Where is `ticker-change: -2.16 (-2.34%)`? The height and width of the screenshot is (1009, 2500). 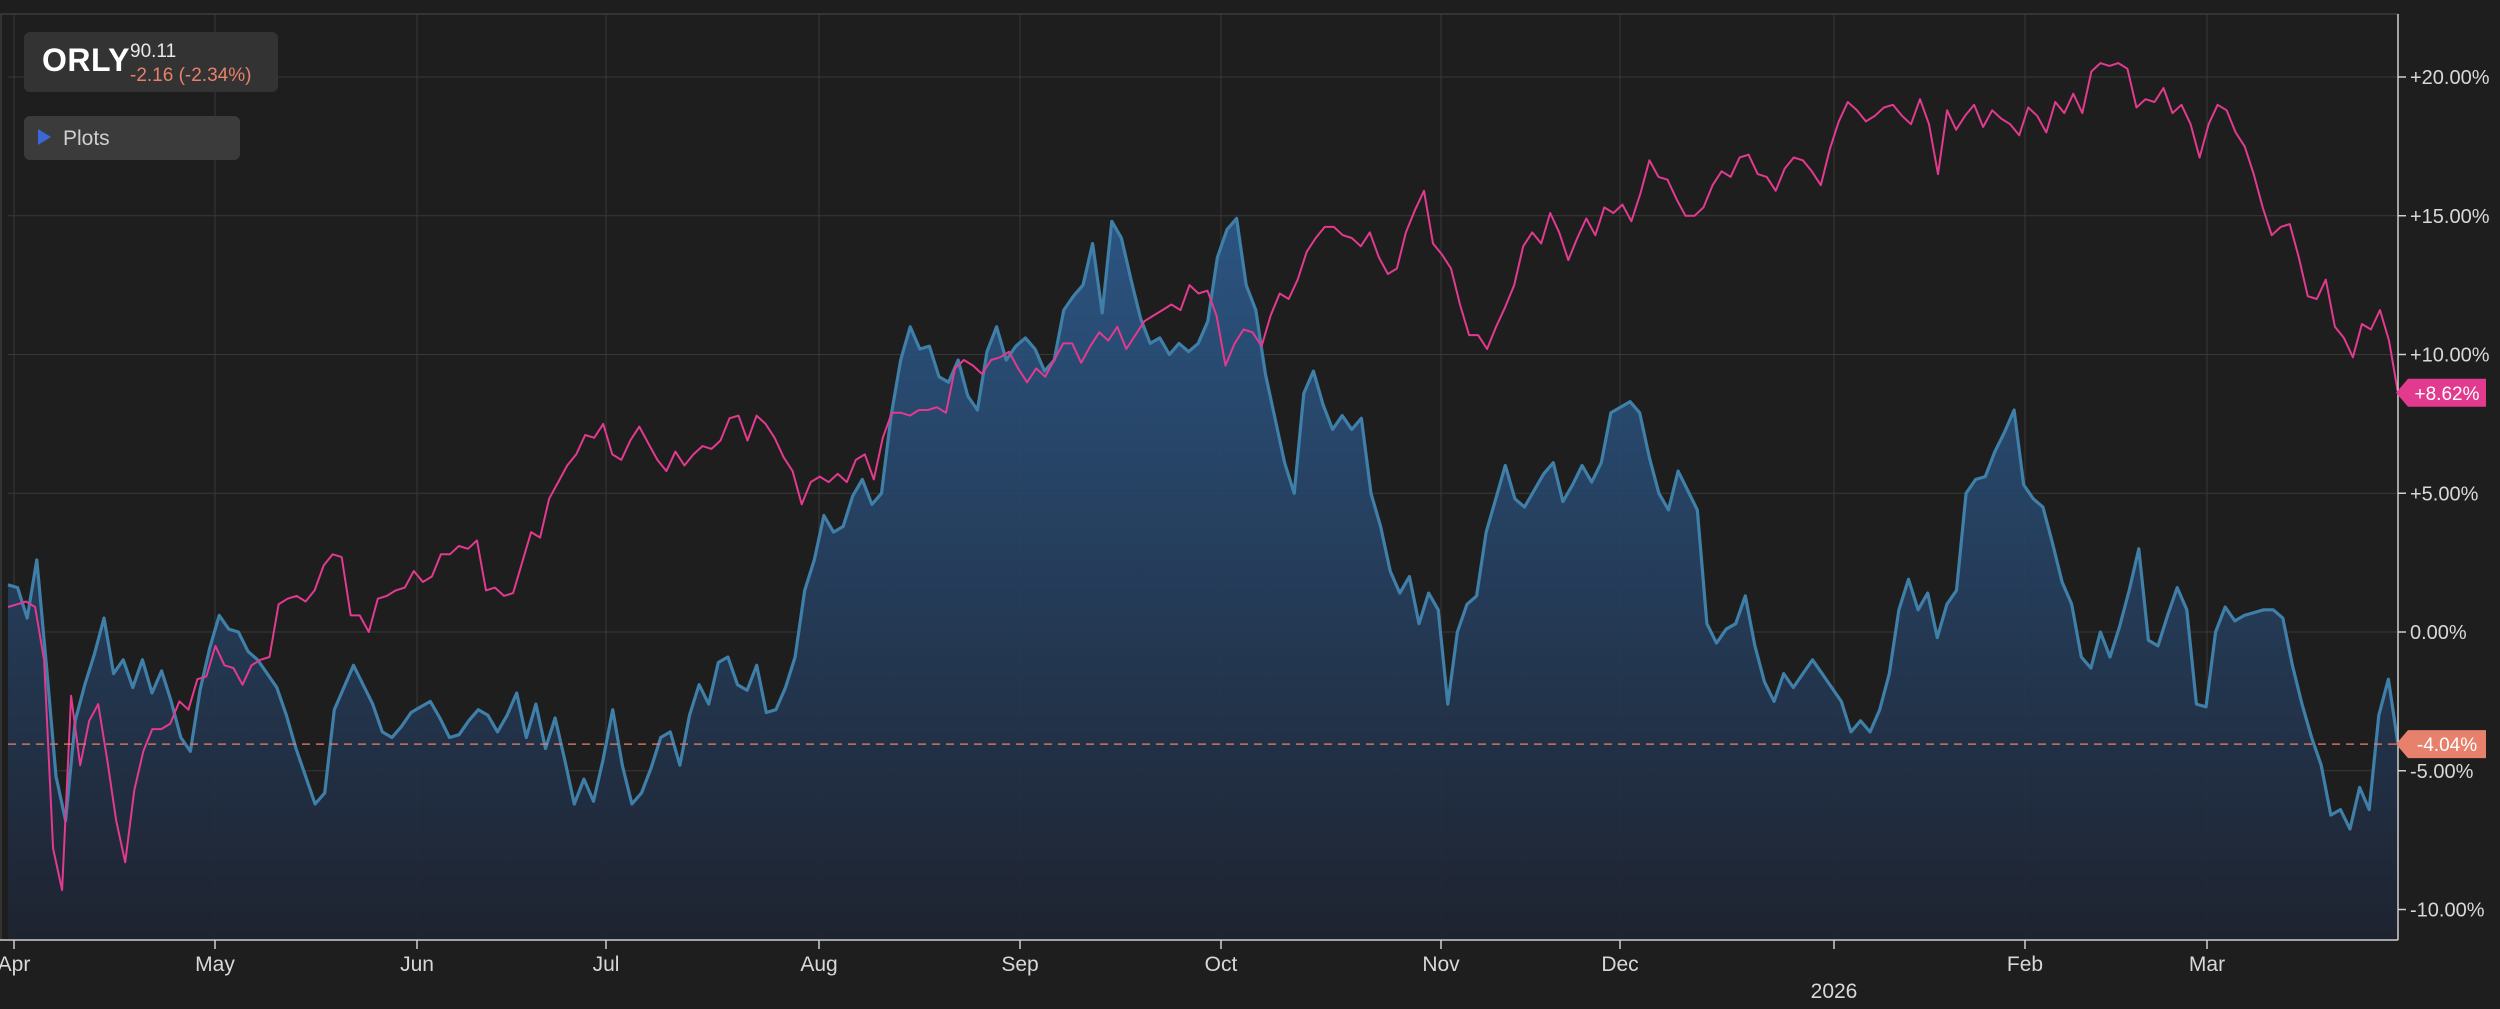 ticker-change: -2.16 (-2.34%) is located at coordinates (191, 75).